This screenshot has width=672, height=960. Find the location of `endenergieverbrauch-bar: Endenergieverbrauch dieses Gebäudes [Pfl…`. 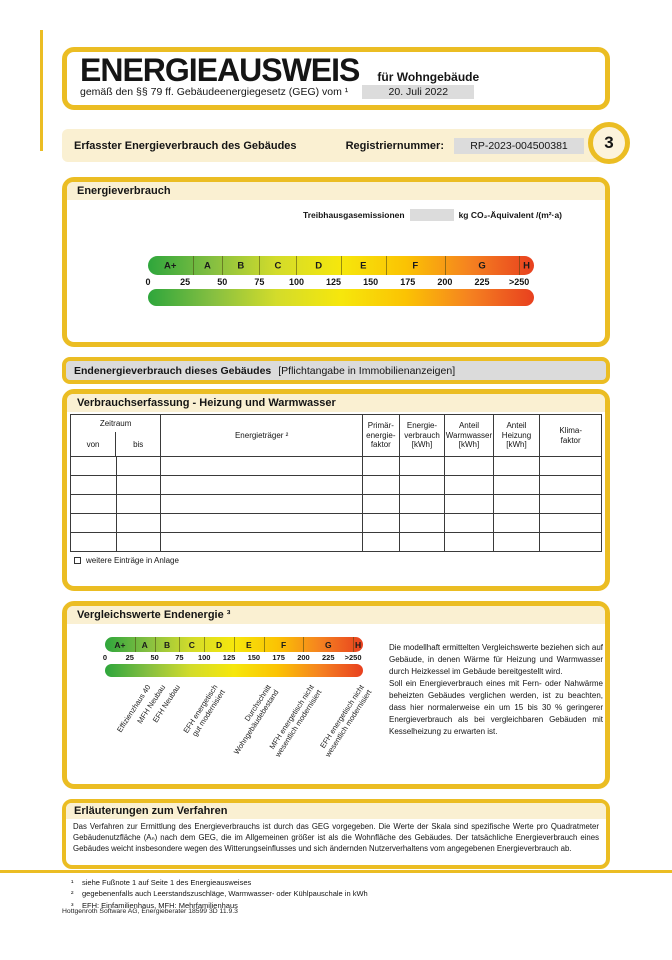

endenergieverbrauch-bar: Endenergieverbrauch dieses Gebäudes [Pfl… is located at coordinates (336, 370).